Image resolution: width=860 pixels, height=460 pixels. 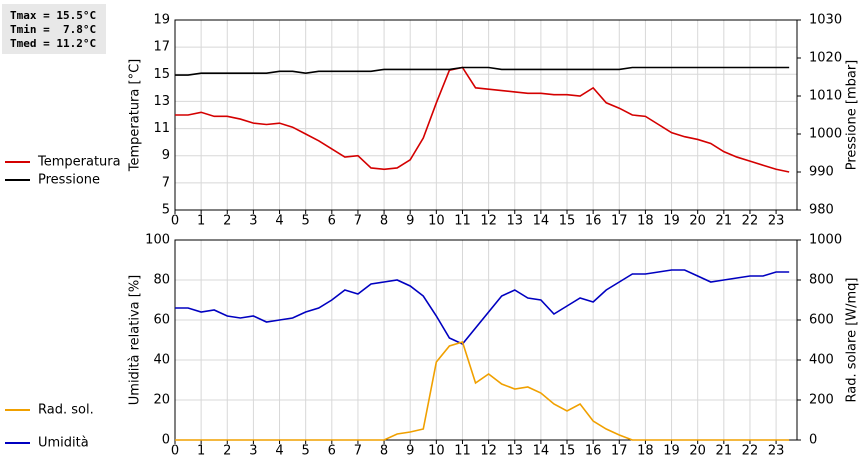 I want to click on y-tick-label: 40, so click(x=161, y=360).